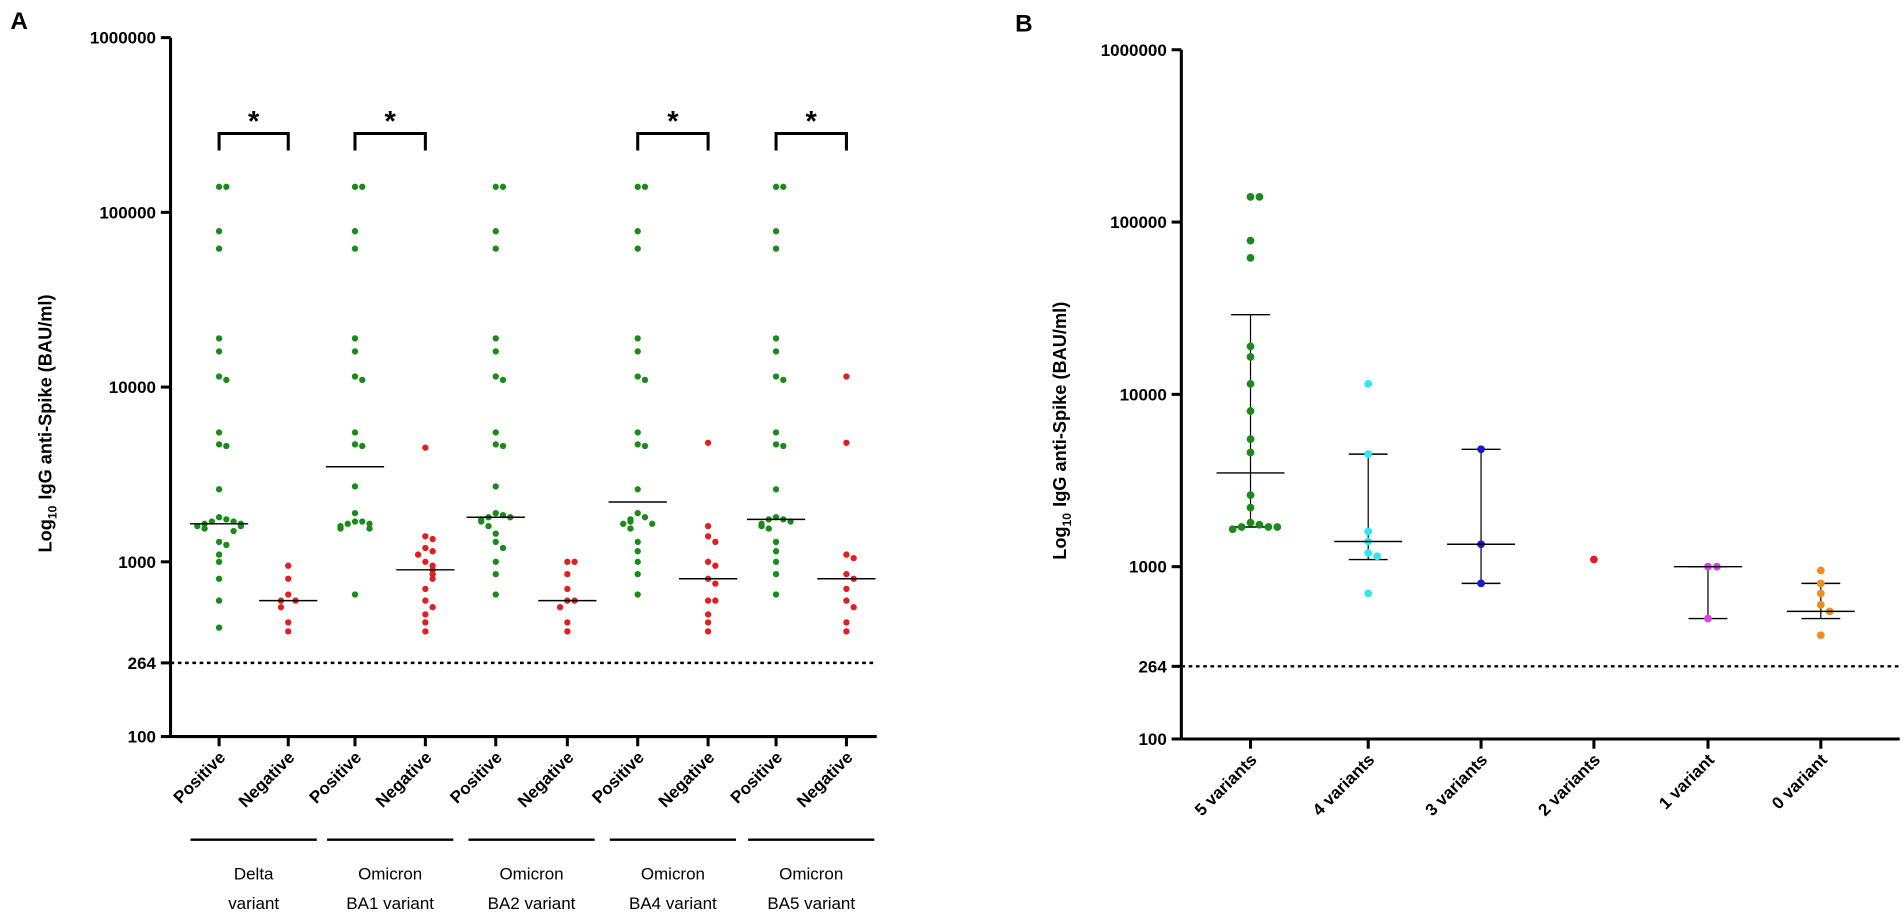  Describe the element at coordinates (132, 387) in the screenshot. I see `y-tick-label: 10000` at that location.